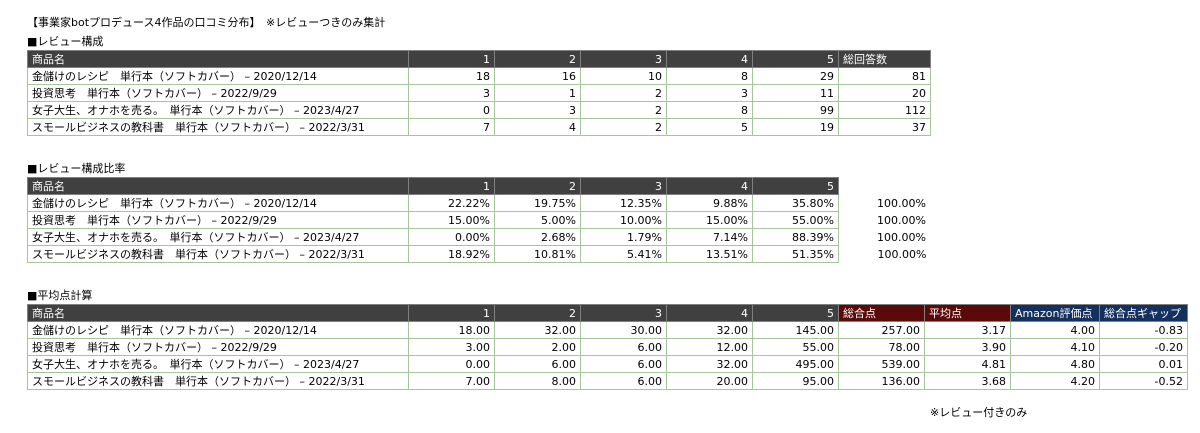  I want to click on table-cell: 11, so click(795, 93).